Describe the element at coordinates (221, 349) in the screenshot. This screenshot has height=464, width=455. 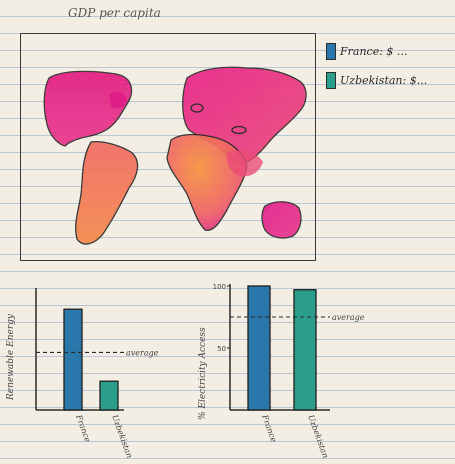
I see `y-tick-label: 50` at that location.